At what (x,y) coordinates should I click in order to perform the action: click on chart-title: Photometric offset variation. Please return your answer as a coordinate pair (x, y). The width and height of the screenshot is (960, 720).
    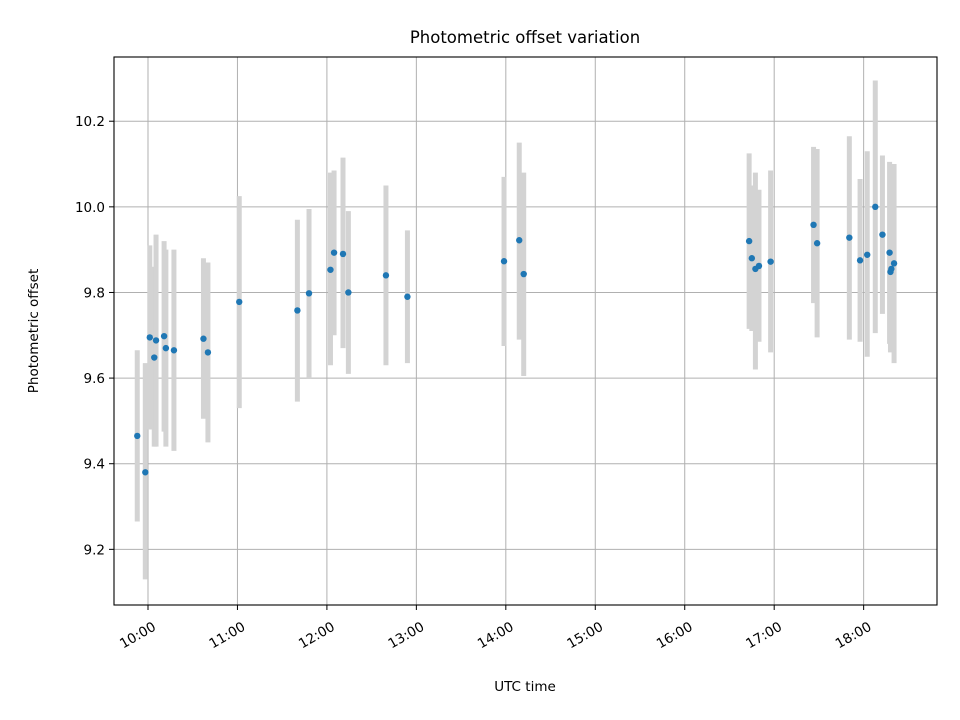
    Looking at the image, I should click on (525, 37).